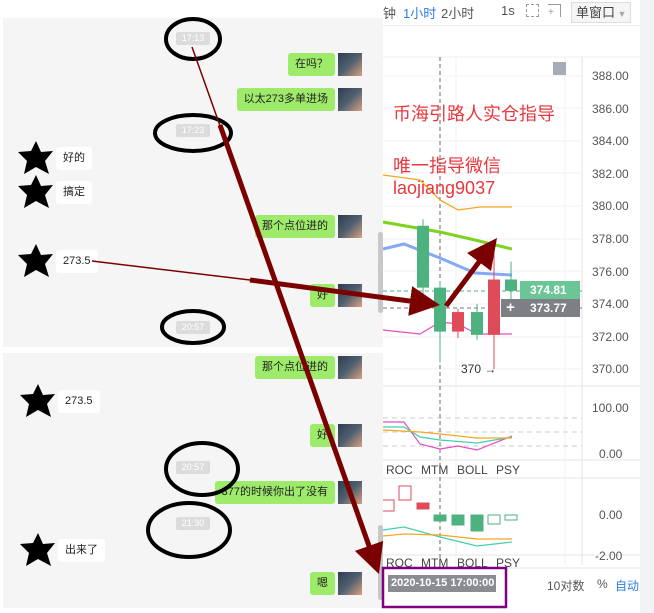 This screenshot has width=654, height=613. What do you see at coordinates (610, 369) in the screenshot?
I see `price-axis-label: 370.00` at bounding box center [610, 369].